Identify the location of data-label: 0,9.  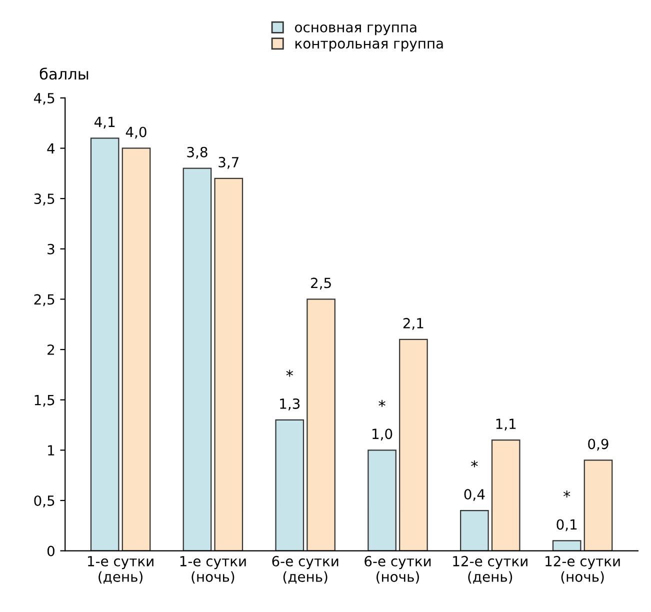
(598, 444).